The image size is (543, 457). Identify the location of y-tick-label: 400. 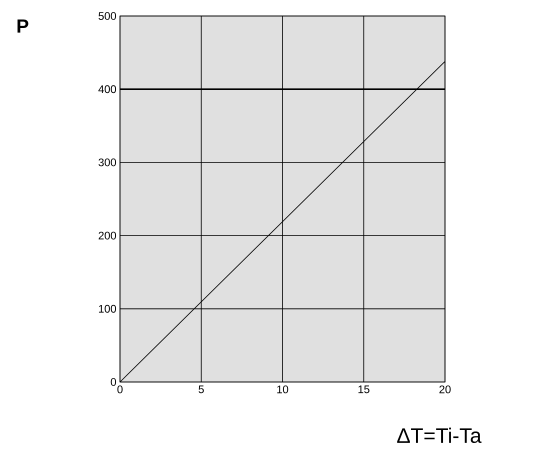
(107, 89).